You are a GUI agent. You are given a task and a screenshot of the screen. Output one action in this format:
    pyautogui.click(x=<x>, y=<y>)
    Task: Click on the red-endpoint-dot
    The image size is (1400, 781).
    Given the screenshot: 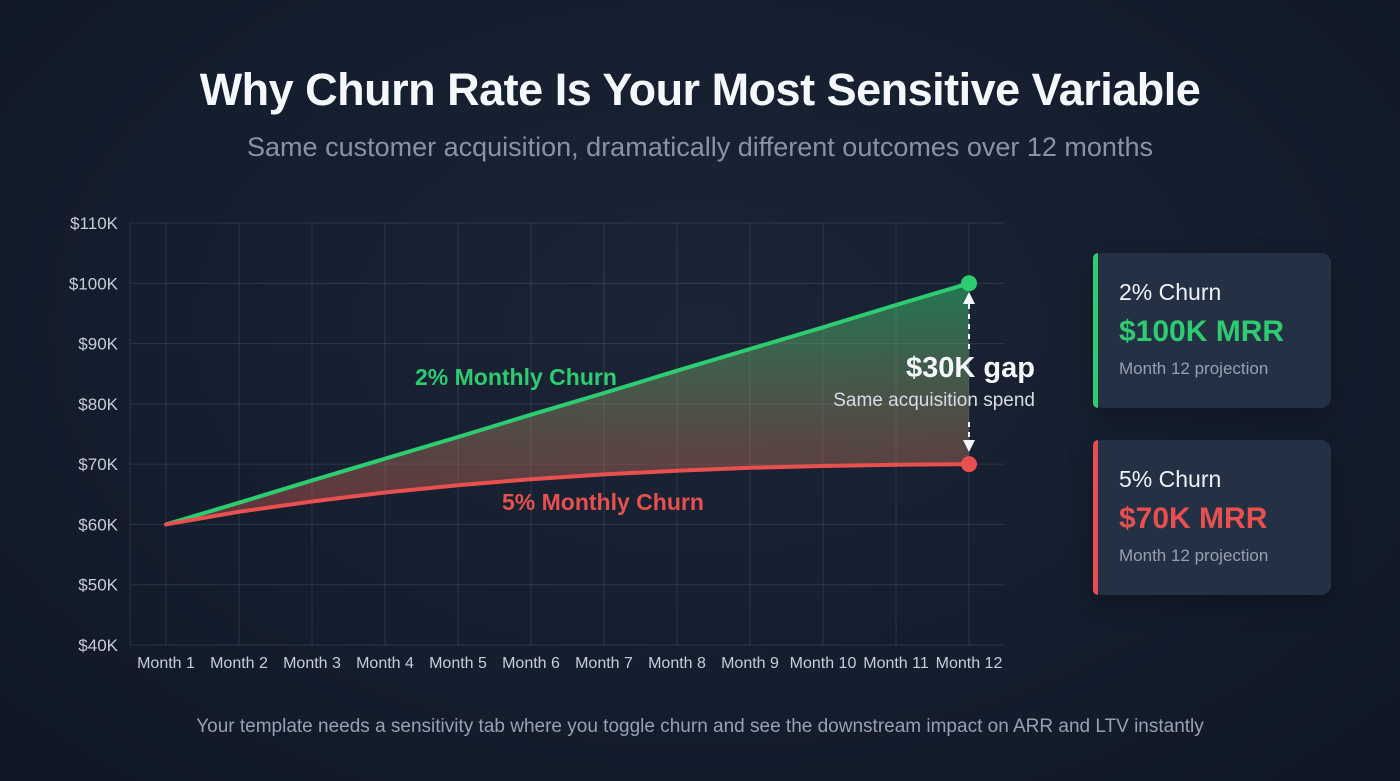 What is the action you would take?
    pyautogui.click(x=969, y=464)
    